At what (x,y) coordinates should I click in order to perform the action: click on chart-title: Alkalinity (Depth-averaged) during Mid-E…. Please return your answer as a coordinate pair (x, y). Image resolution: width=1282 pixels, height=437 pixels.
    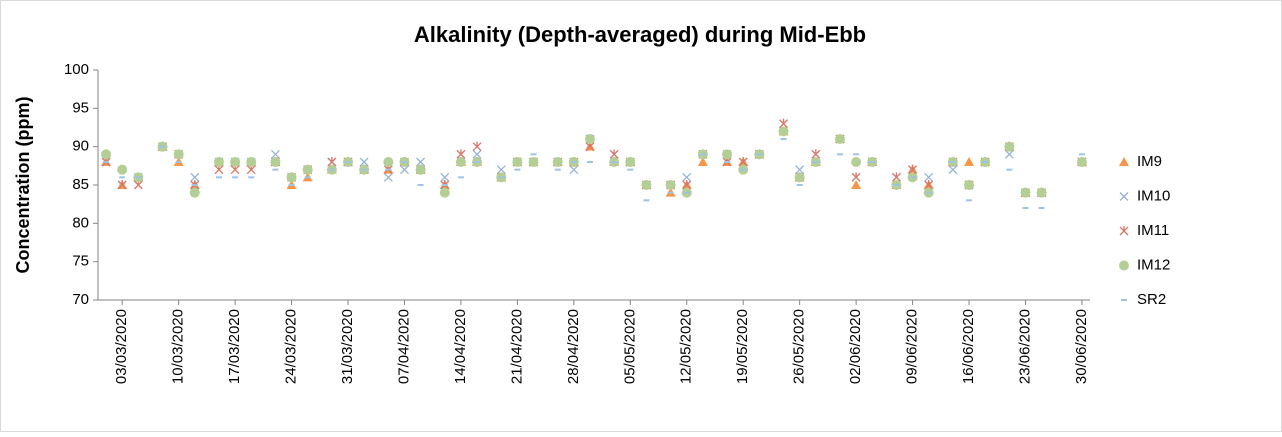
    Looking at the image, I should click on (640, 34).